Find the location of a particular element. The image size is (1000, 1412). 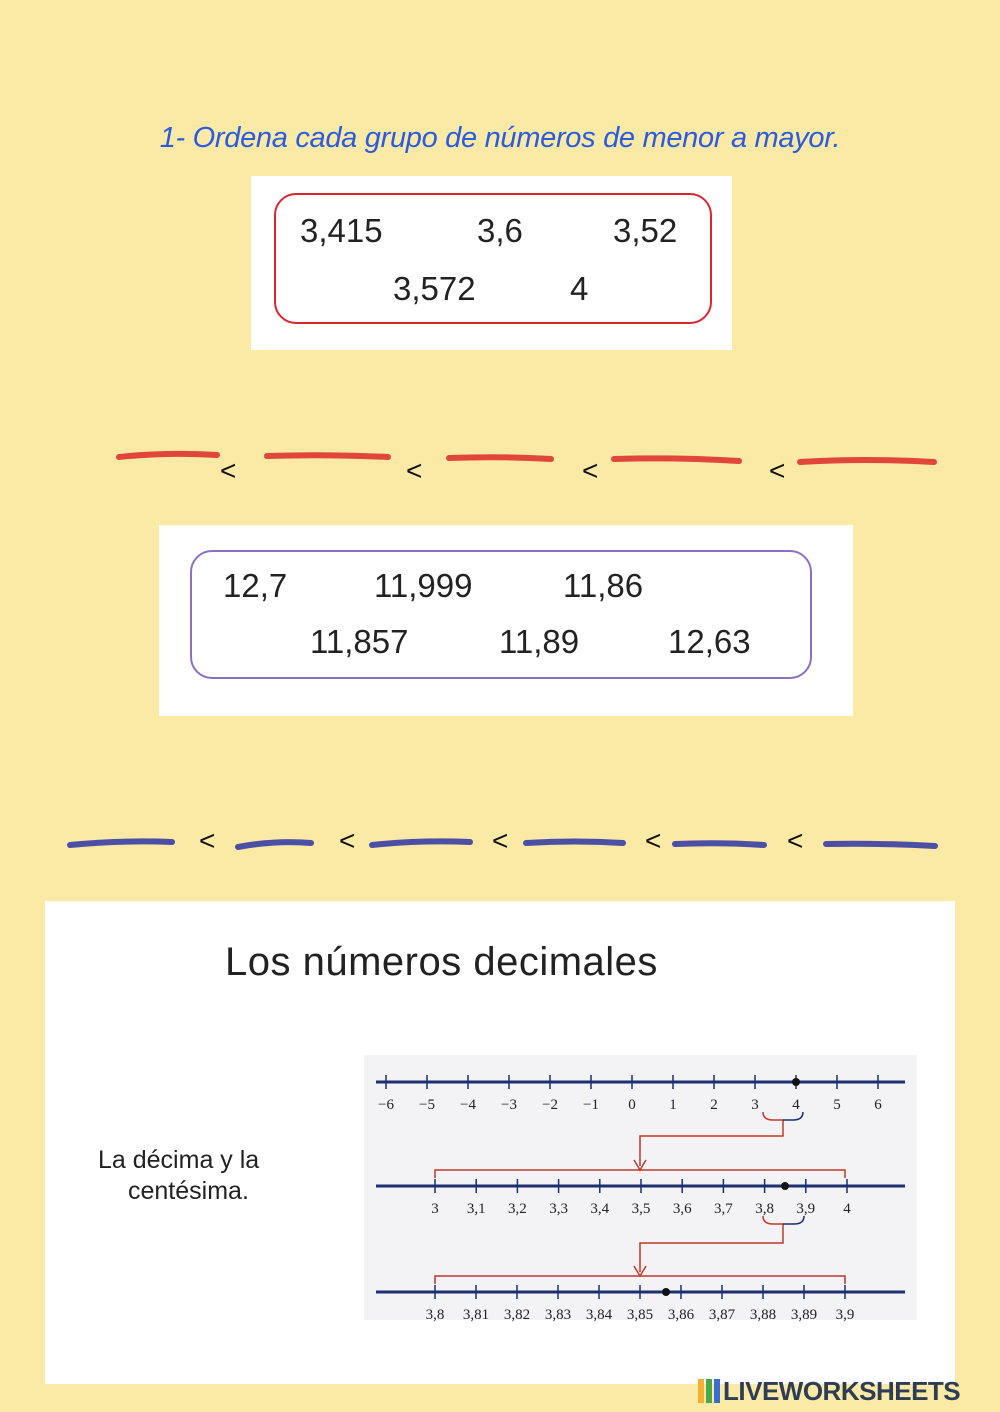

footer-brand-text: LIVEWORKSHEETS is located at coordinates (842, 1391).